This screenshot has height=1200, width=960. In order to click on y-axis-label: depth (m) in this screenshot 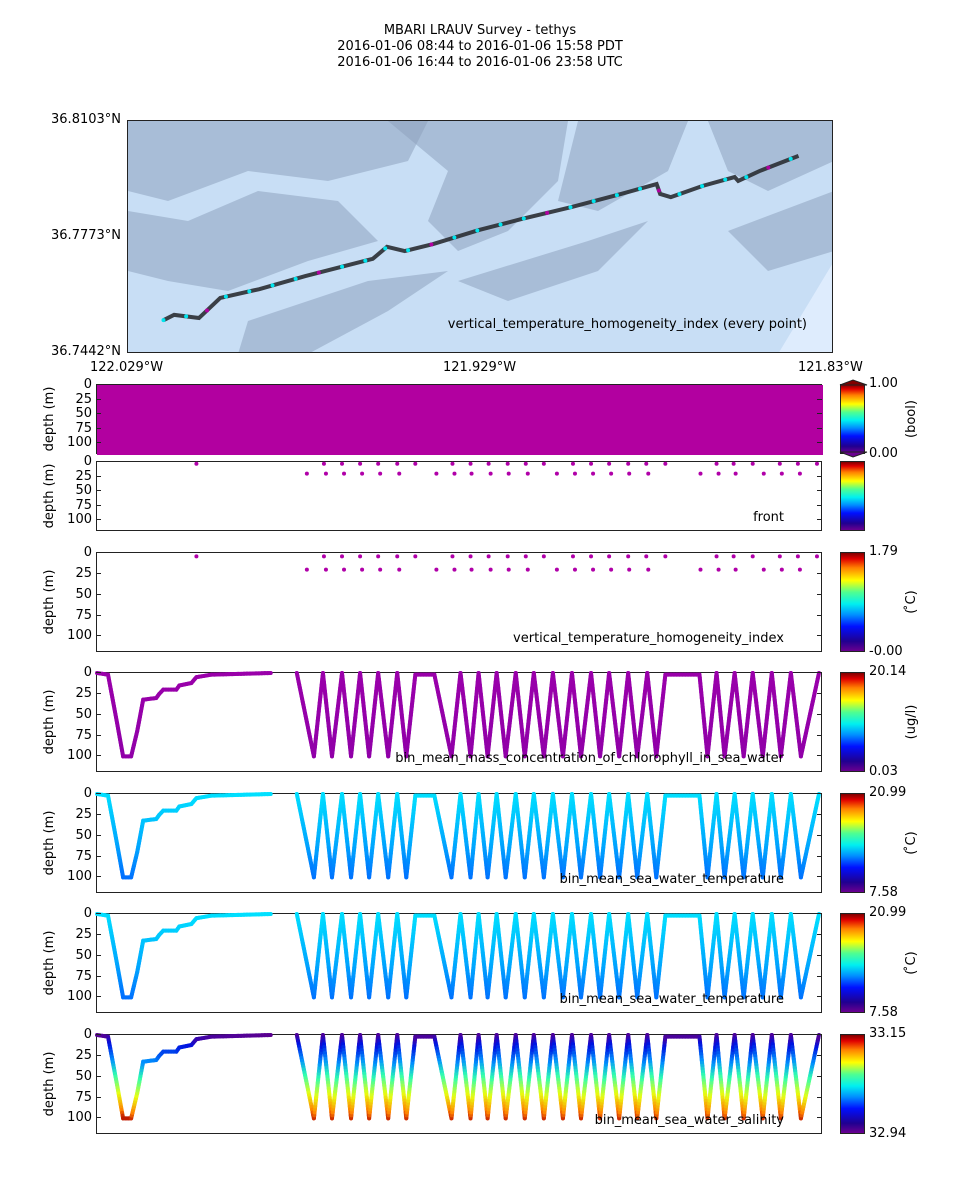, I will do `click(49, 602)`.